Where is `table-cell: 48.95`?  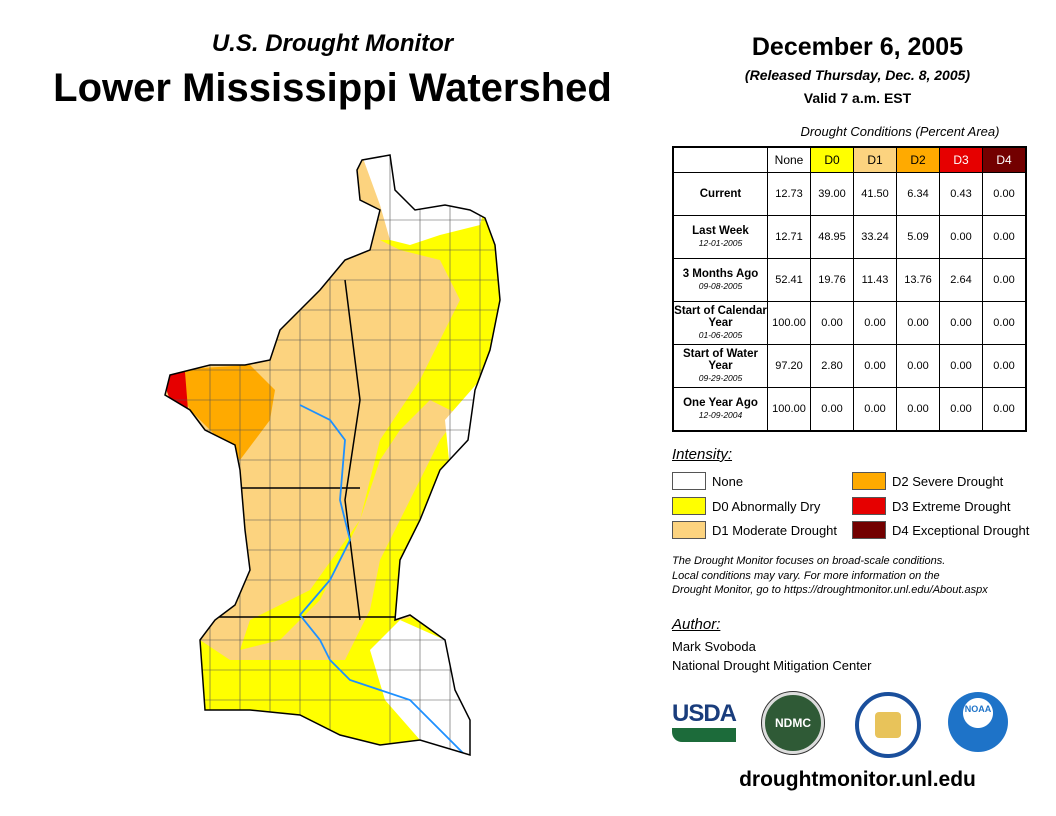 table-cell: 48.95 is located at coordinates (832, 237).